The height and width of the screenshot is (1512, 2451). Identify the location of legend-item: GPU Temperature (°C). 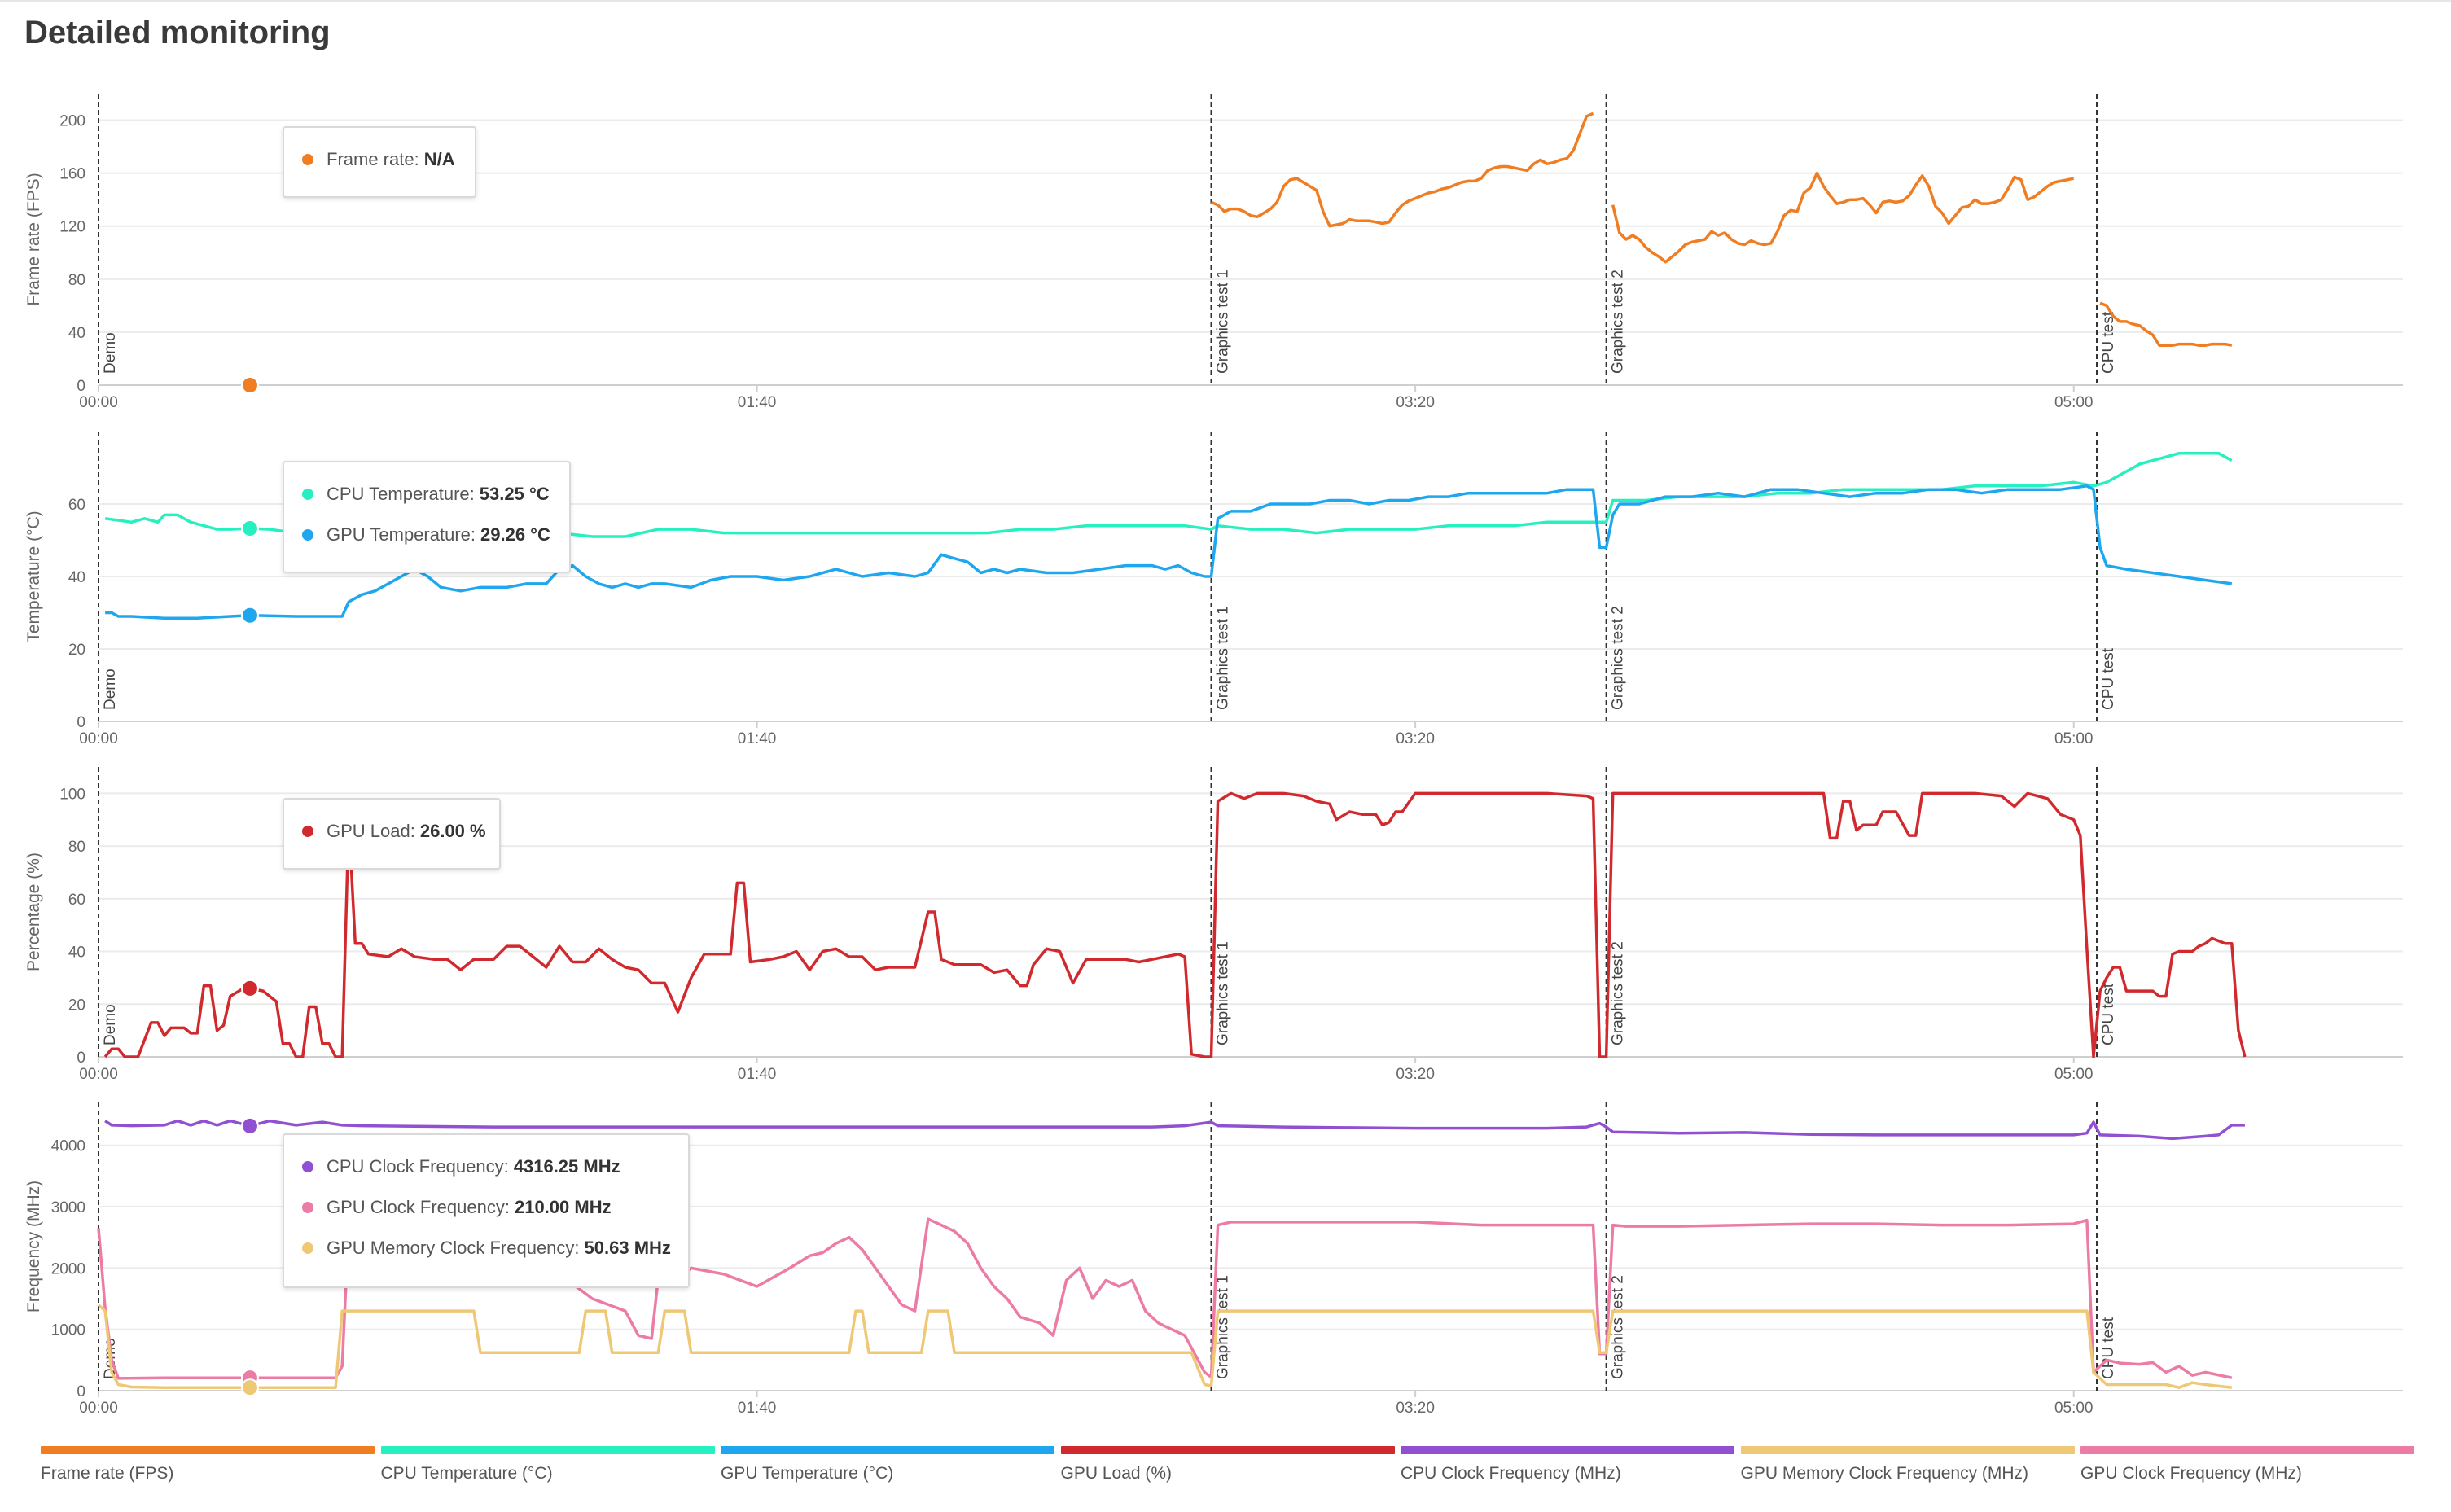
(888, 1470).